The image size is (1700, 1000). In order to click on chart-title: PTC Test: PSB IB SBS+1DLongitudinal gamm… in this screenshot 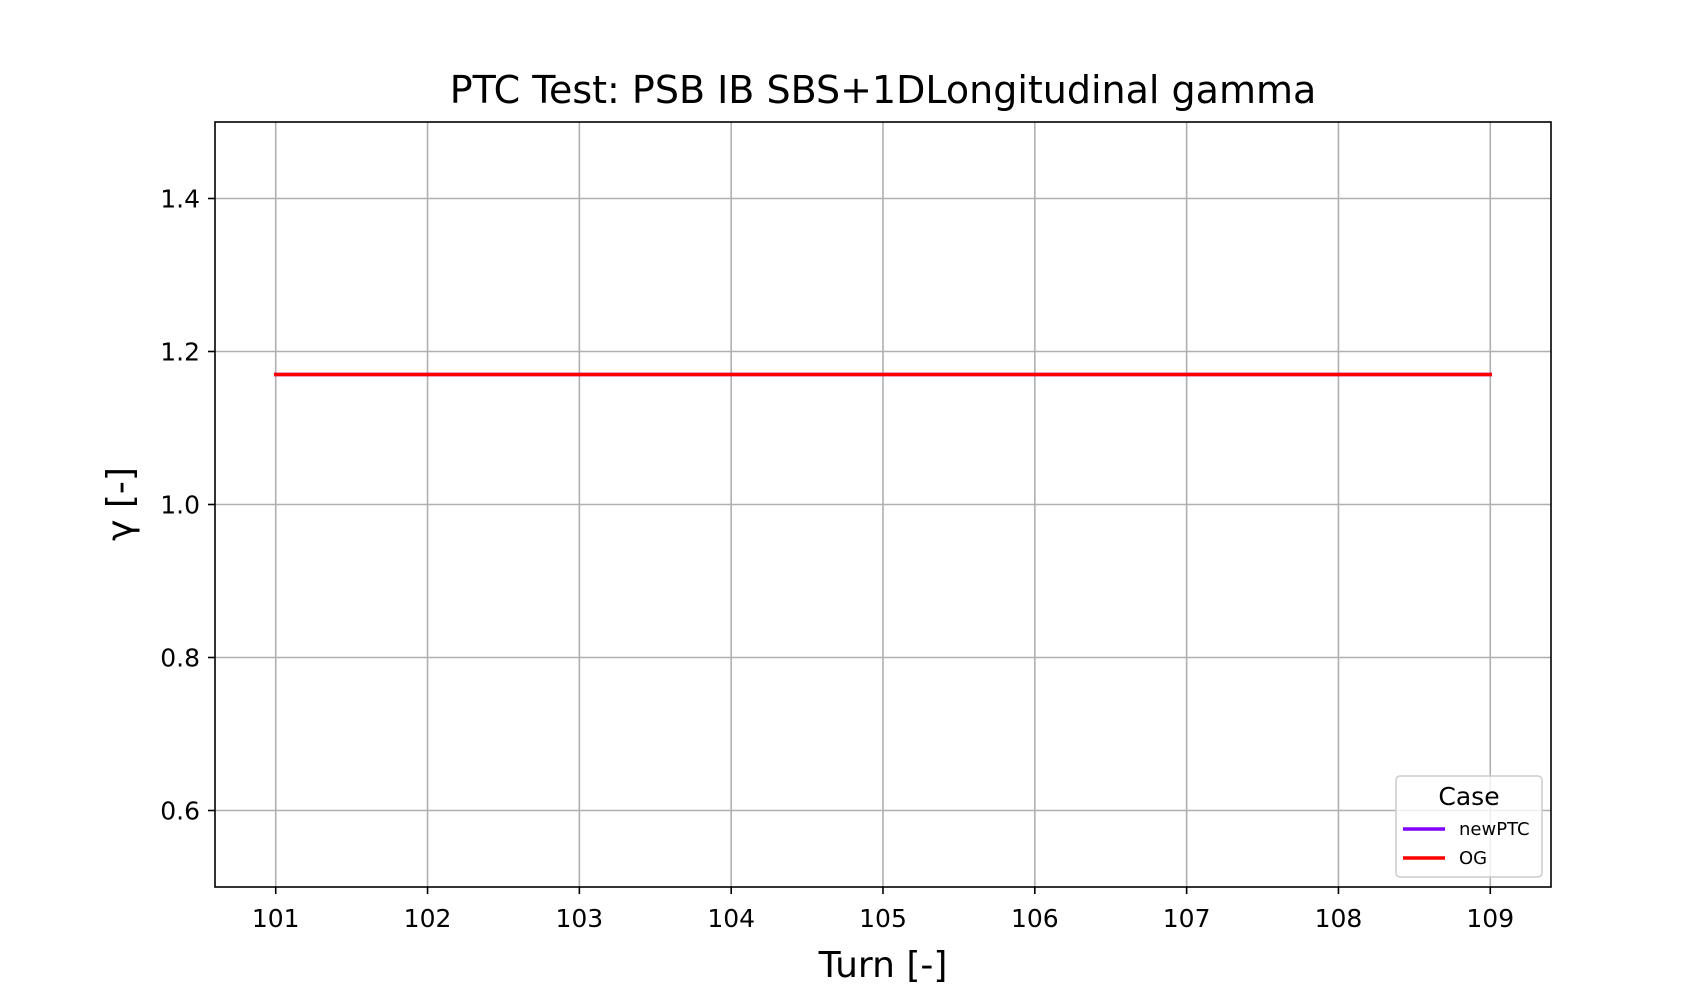, I will do `click(883, 90)`.